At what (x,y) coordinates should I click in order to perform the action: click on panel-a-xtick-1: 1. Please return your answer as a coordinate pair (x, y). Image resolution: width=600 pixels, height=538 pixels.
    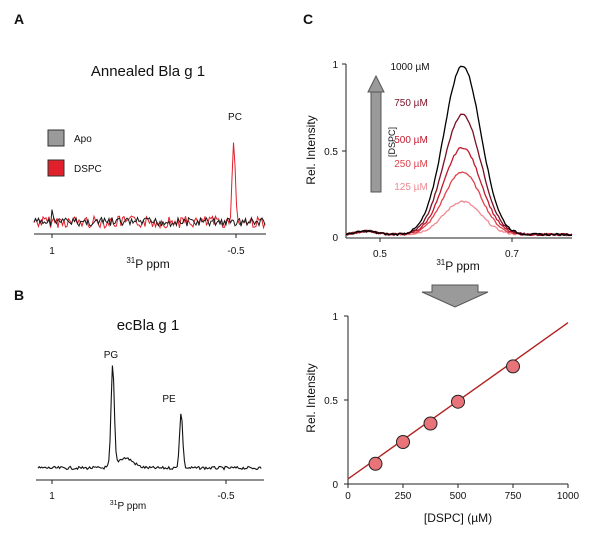
    Looking at the image, I should click on (52, 251).